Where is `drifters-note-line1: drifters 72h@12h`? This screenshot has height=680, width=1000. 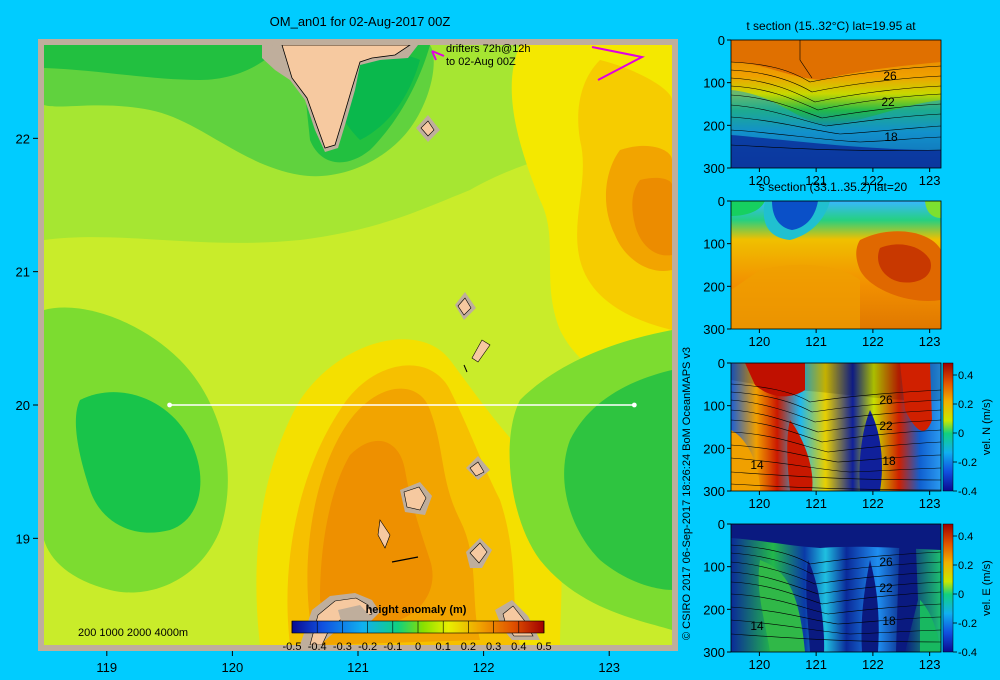
drifters-note-line1: drifters 72h@12h is located at coordinates (488, 49).